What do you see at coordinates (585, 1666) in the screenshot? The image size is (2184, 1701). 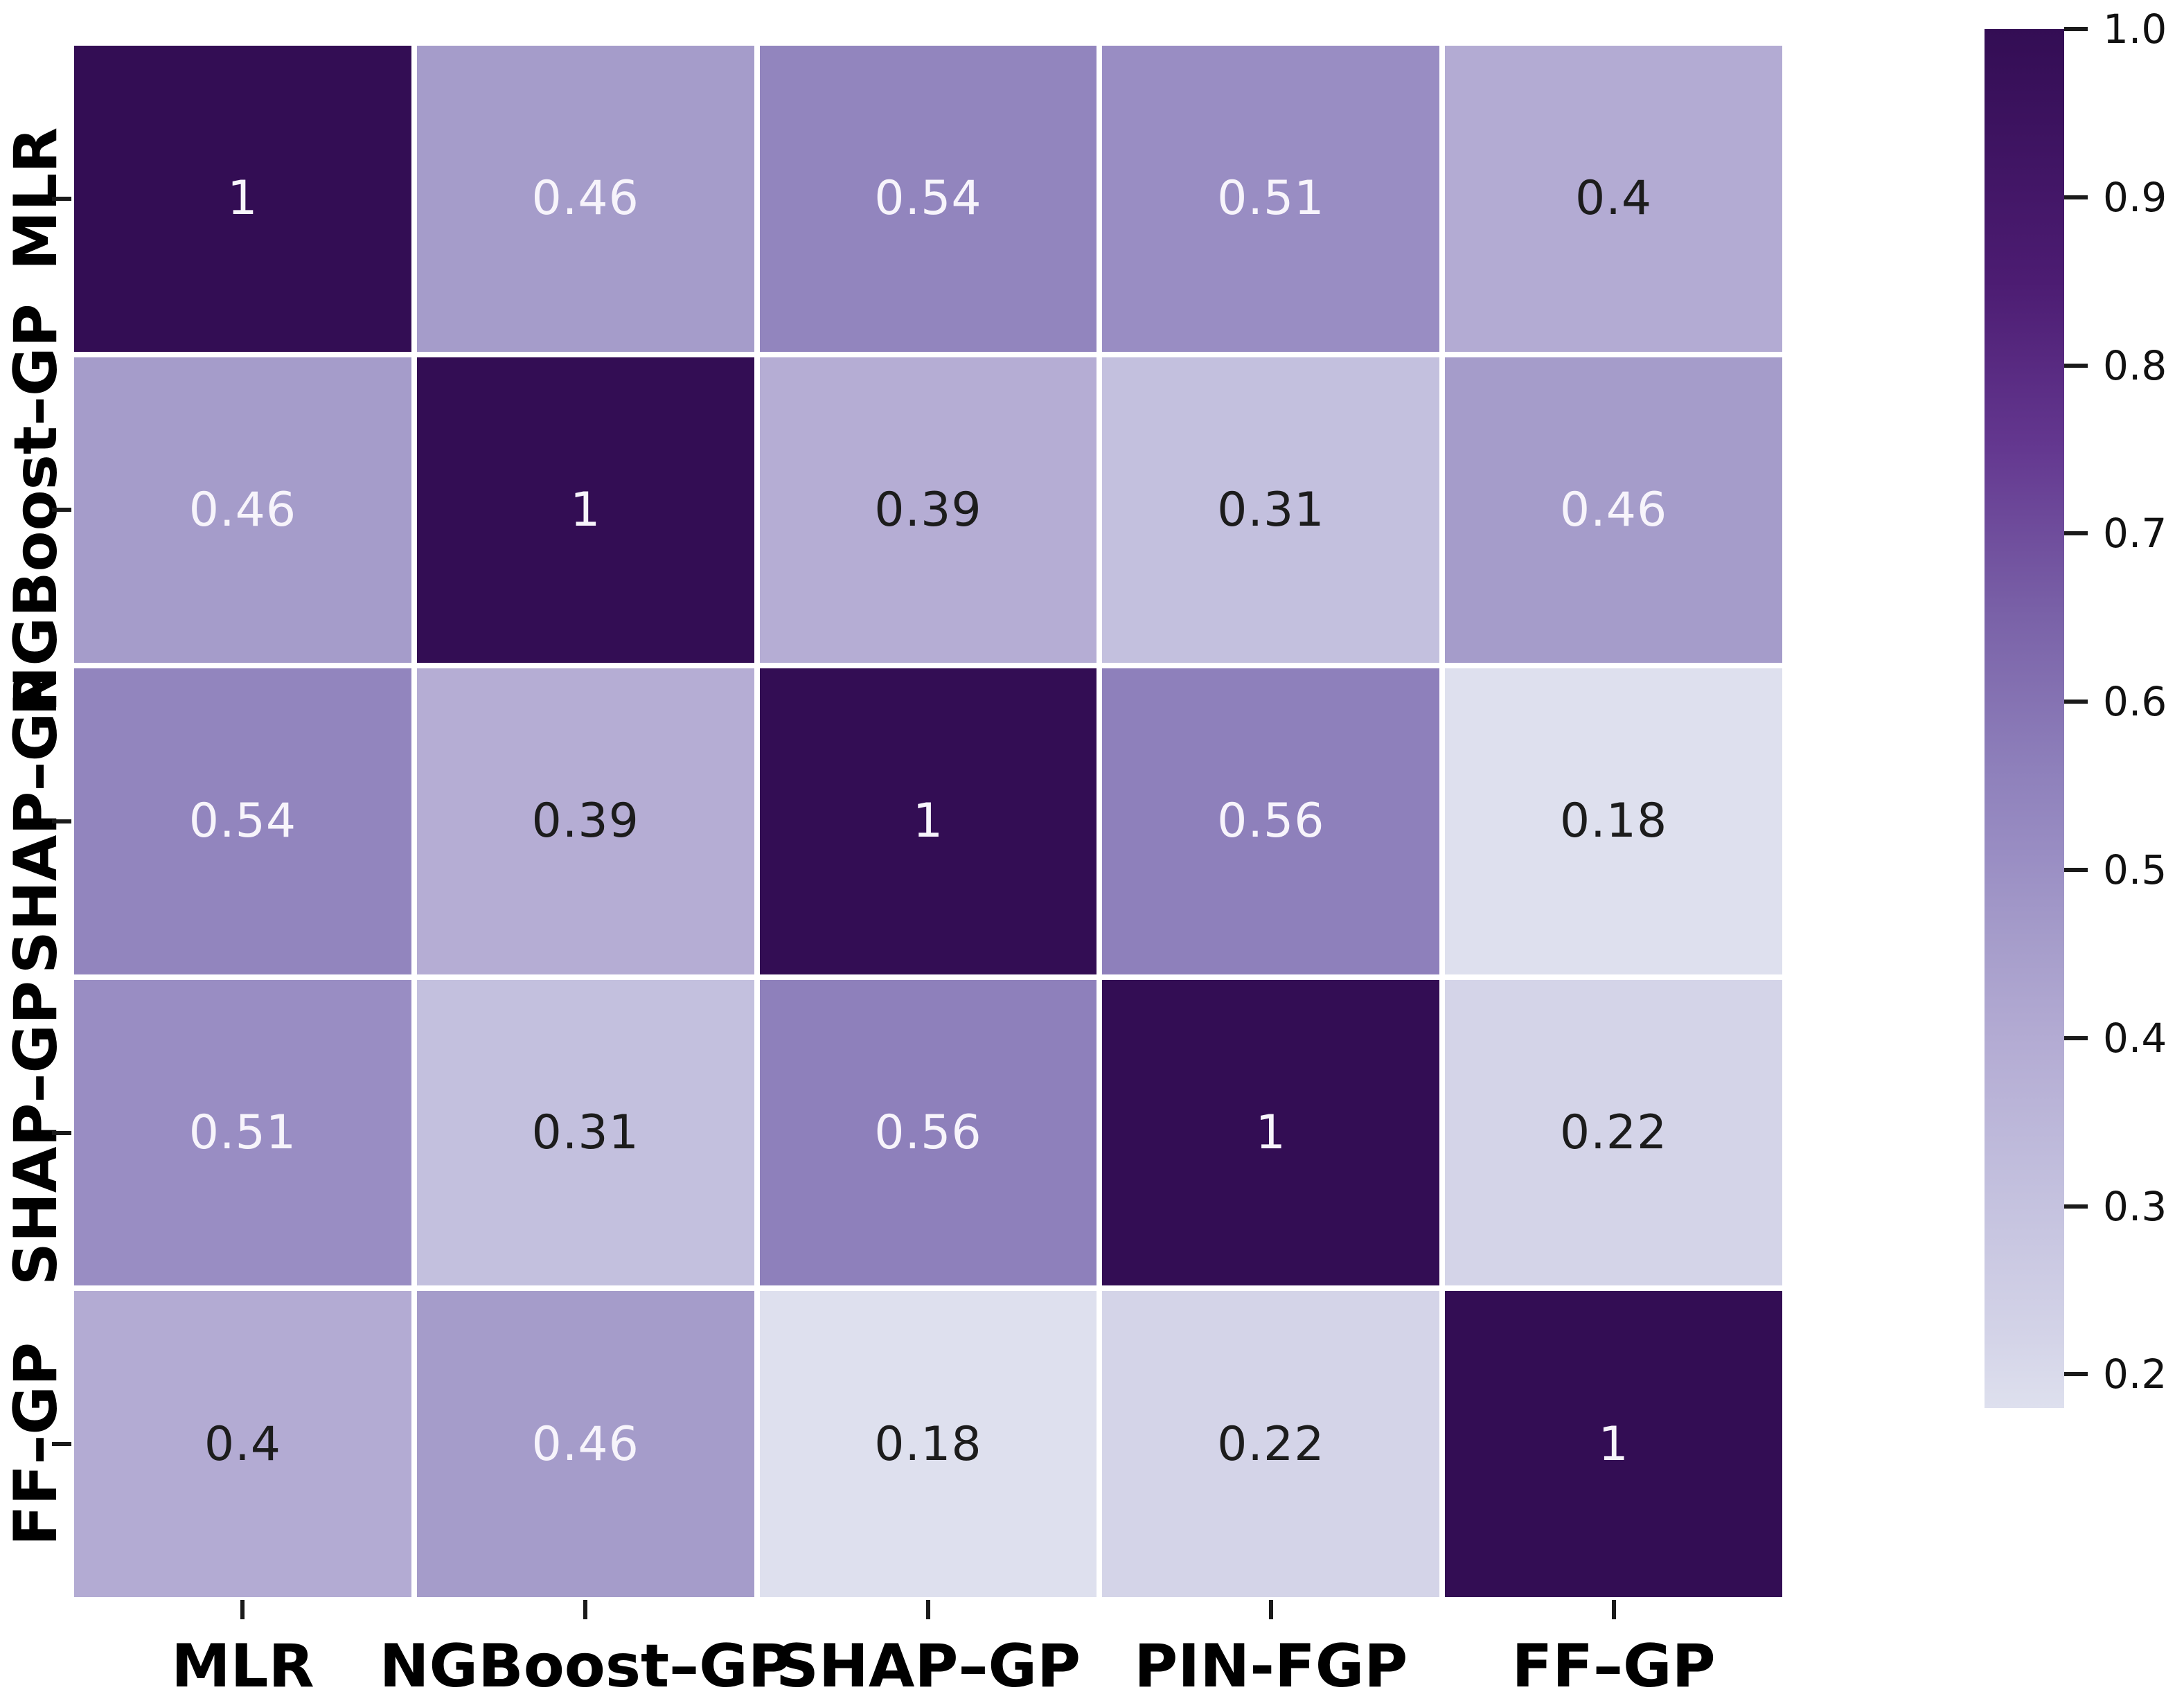 I see `x-axis-label: NGBoost–GP` at bounding box center [585, 1666].